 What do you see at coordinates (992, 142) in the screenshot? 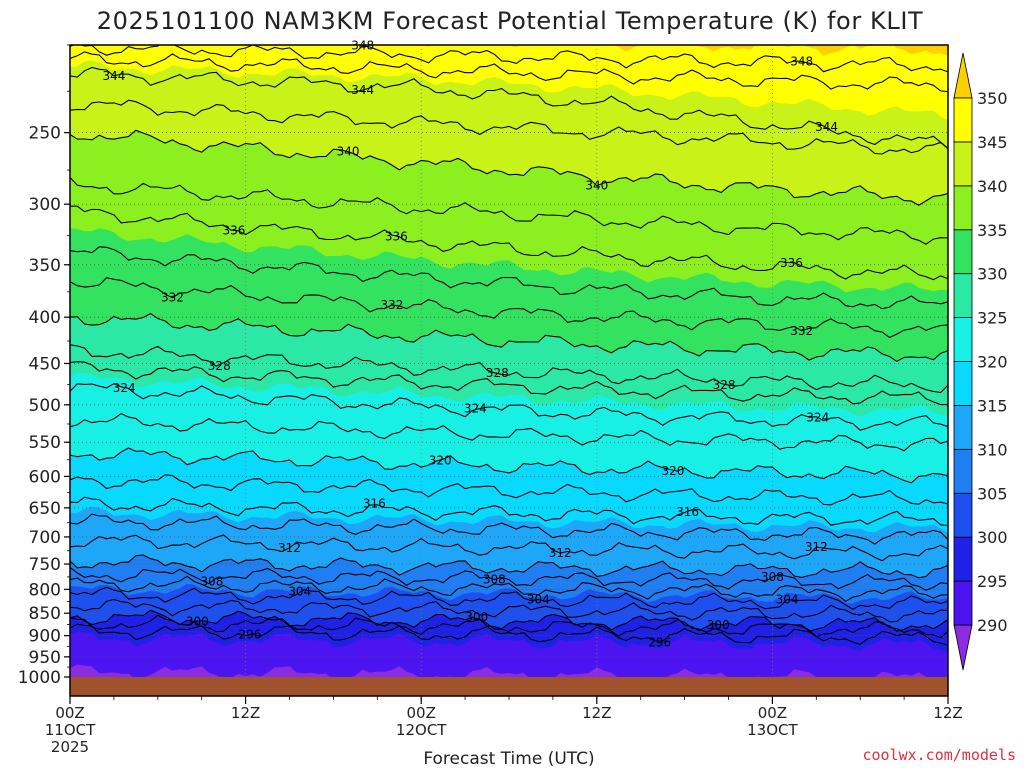
I see `colorbar-label-345: 345` at bounding box center [992, 142].